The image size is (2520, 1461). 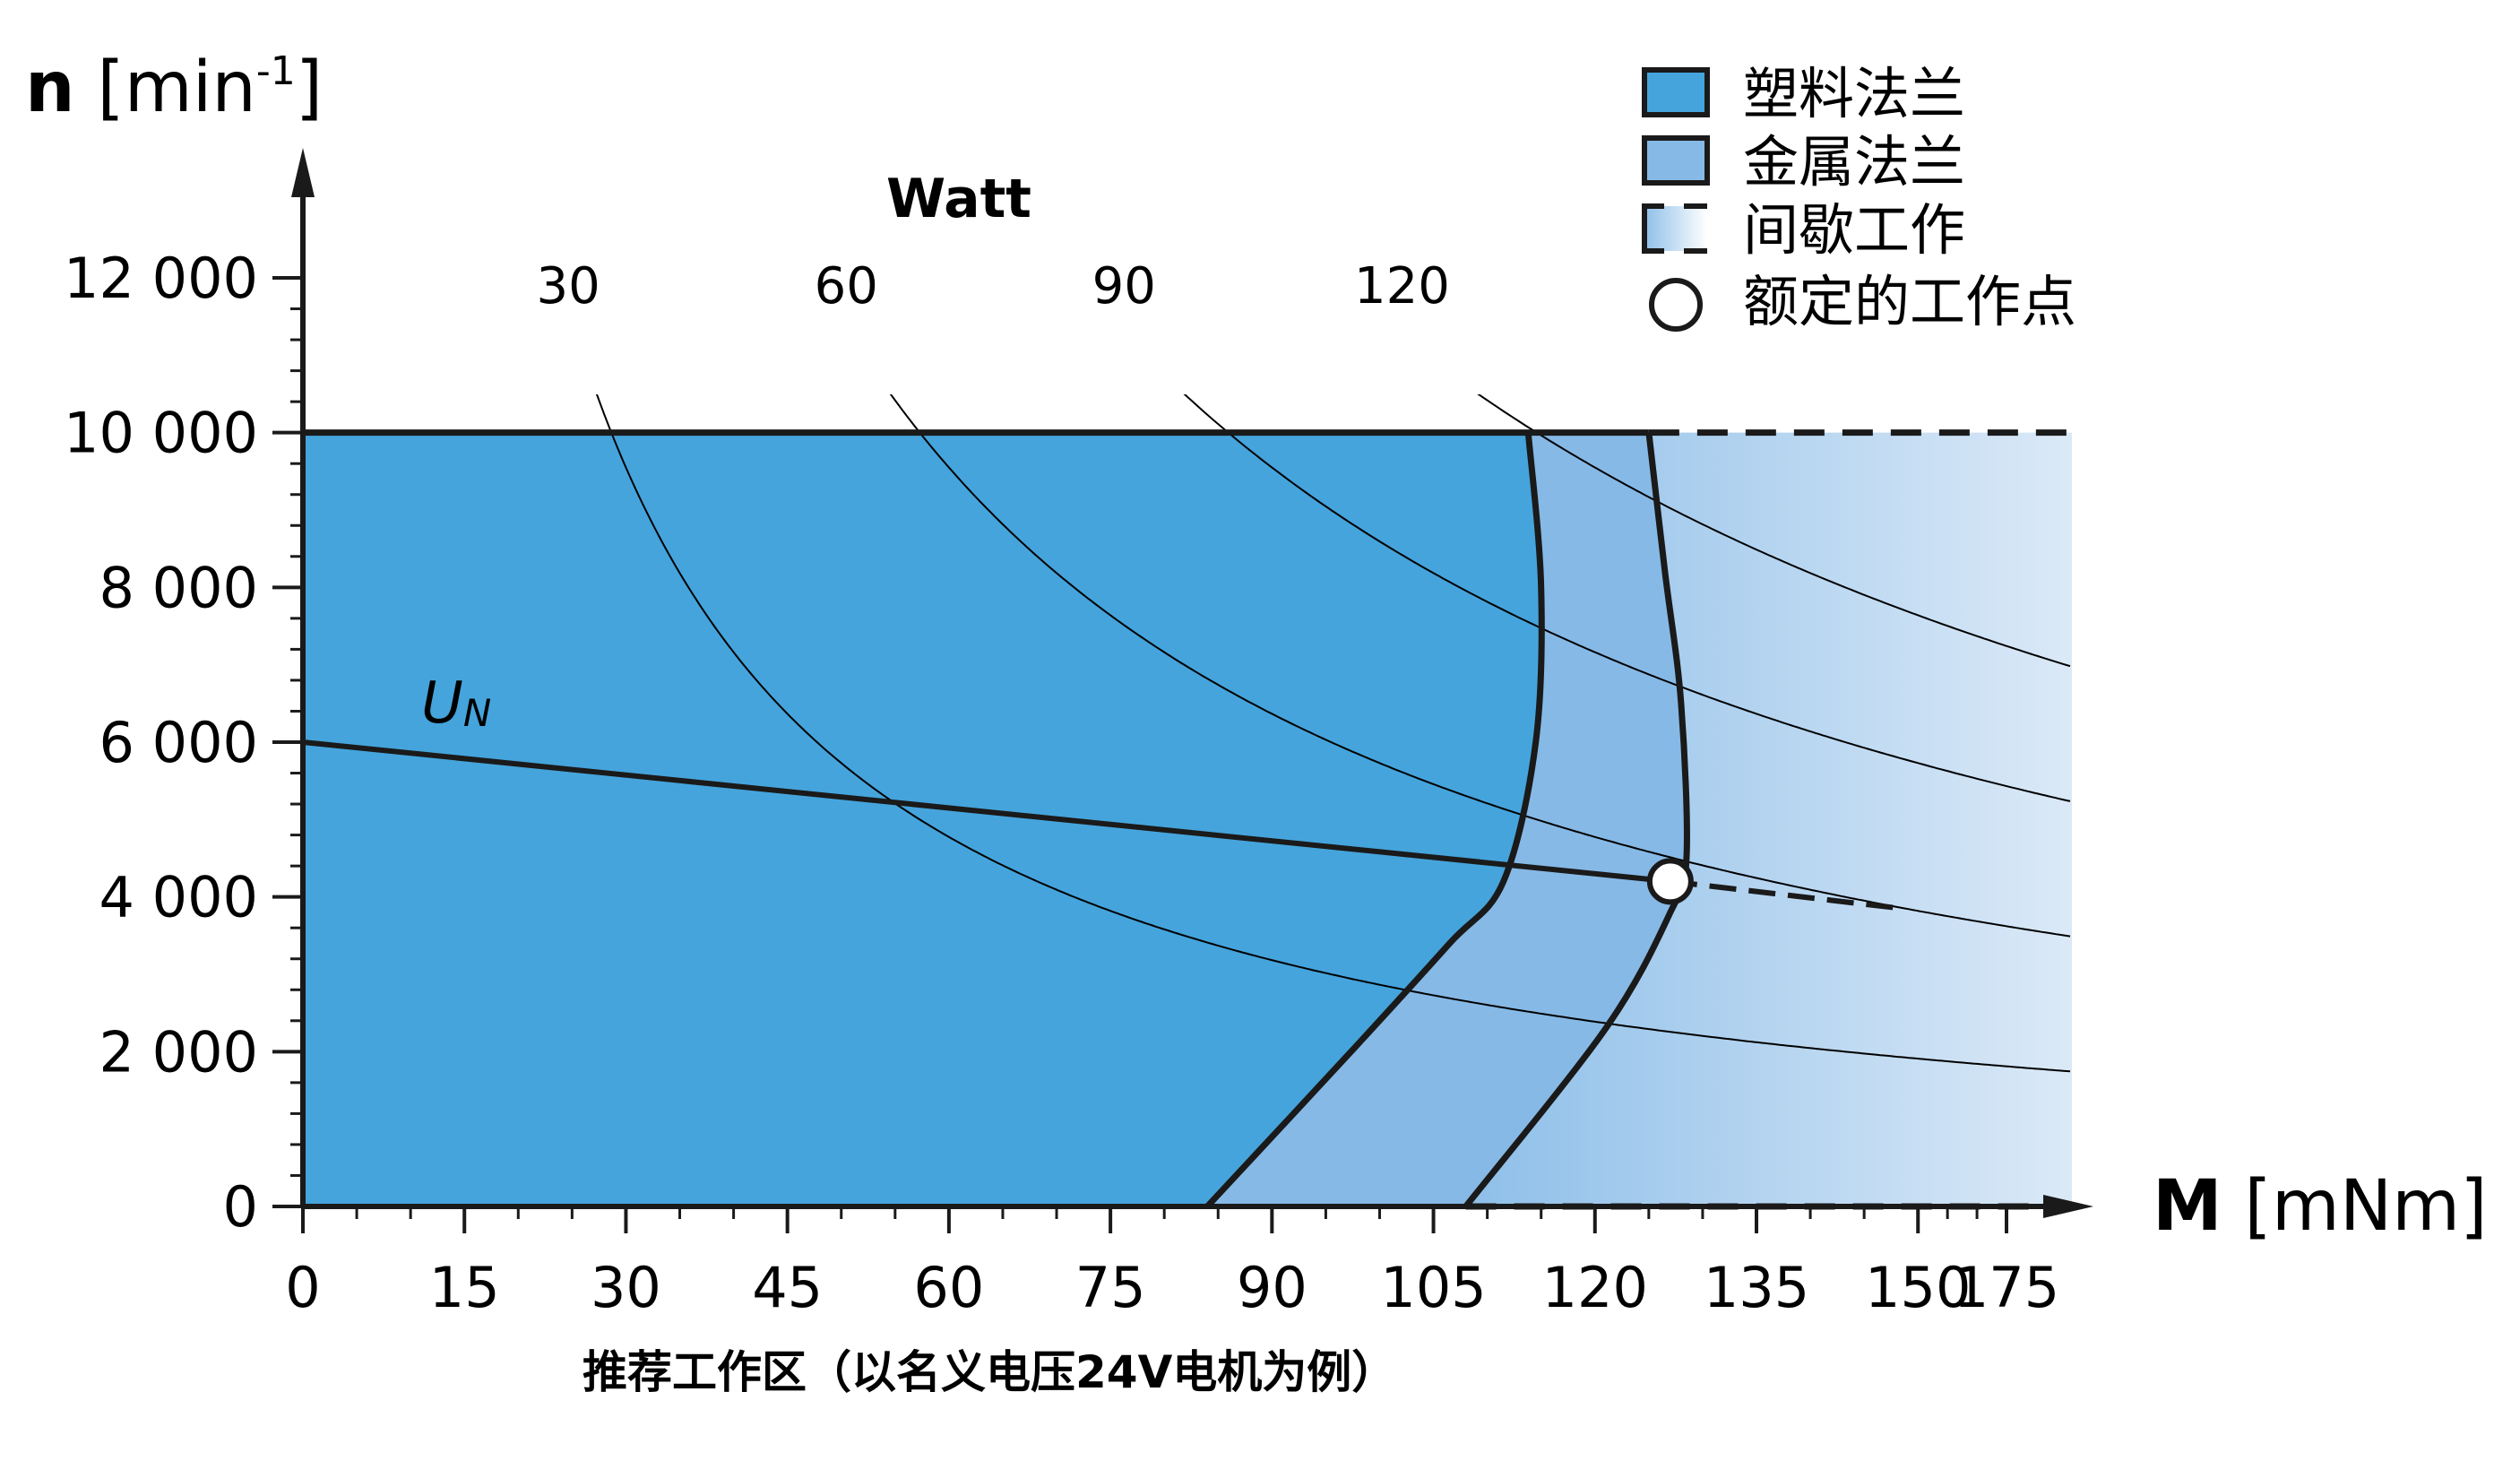 What do you see at coordinates (1675, 228) in the screenshot?
I see `legend-swatch-intermittent` at bounding box center [1675, 228].